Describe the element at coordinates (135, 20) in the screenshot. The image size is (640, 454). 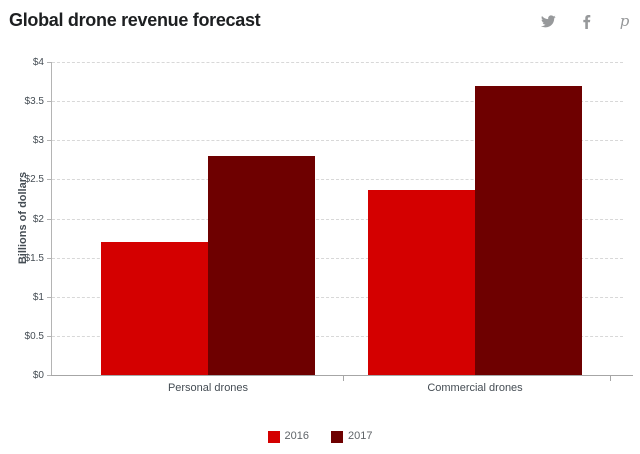
I see `page-title: Global drone revenue forecast` at that location.